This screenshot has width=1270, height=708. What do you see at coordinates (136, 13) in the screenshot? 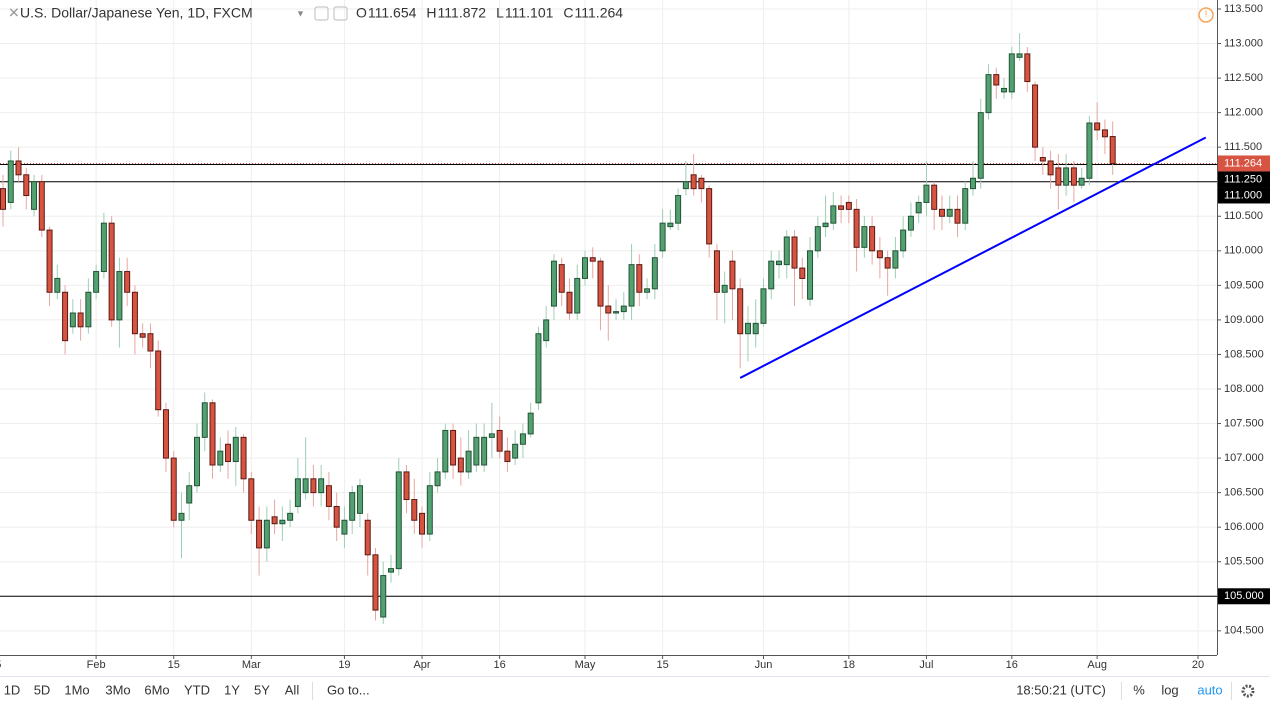
I see `symbol-title: U.S. Dollar/Japanese Yen, 1D, FXCM` at bounding box center [136, 13].